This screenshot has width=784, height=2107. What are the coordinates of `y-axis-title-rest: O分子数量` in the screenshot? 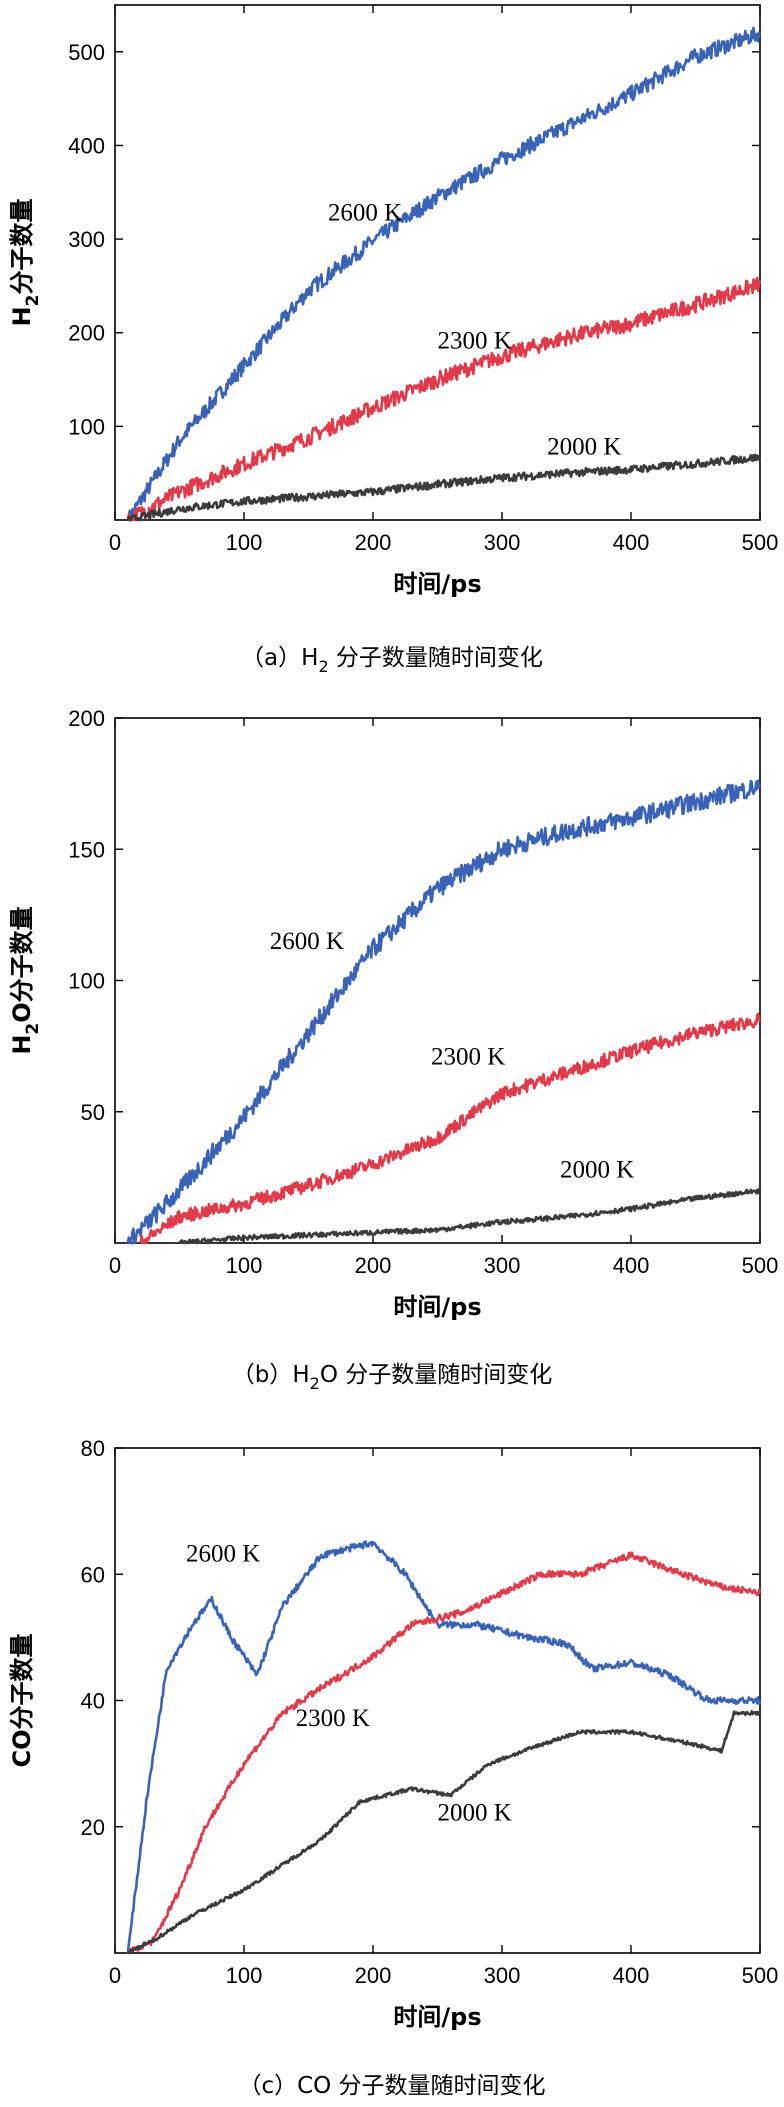 It's located at (22, 964).